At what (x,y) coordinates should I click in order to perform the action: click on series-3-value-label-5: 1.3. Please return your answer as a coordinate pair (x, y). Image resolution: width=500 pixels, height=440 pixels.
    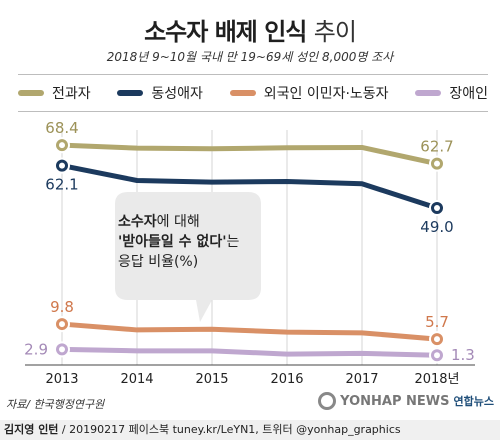
    Looking at the image, I should click on (463, 355).